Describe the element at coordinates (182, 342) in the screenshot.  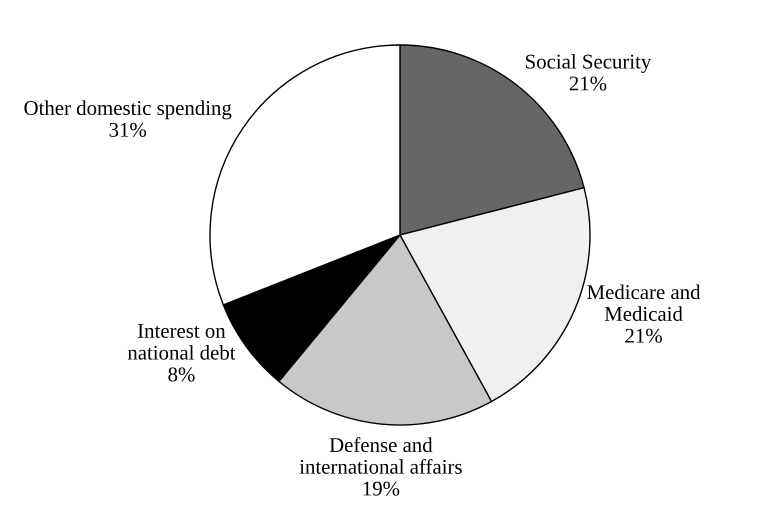
I see `slice-label: Interest on national debt` at that location.